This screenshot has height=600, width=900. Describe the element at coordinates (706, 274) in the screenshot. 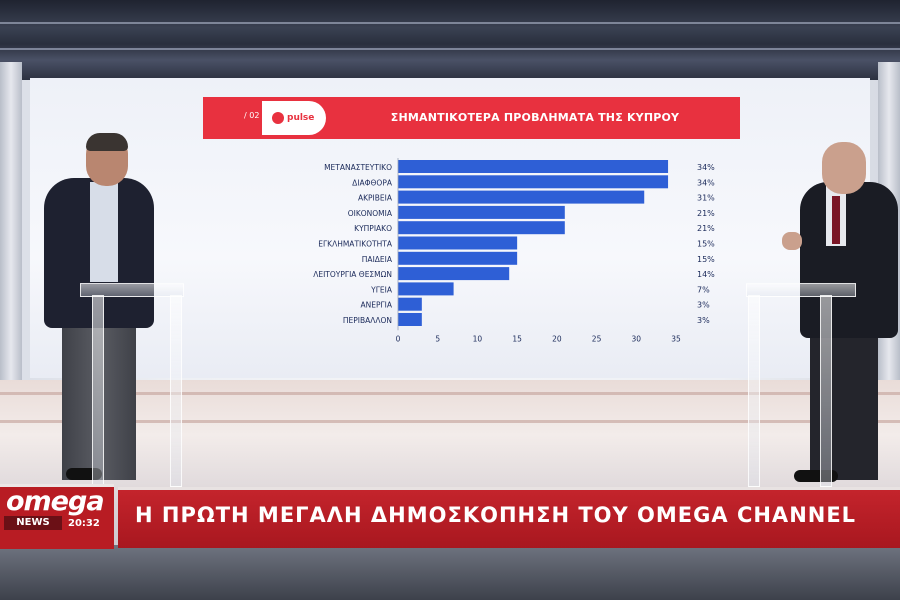

I see `value-label: 14%` at that location.